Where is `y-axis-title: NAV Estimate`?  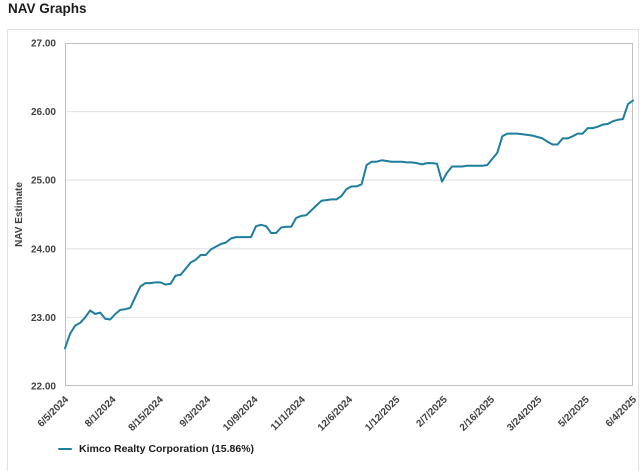 y-axis-title: NAV Estimate is located at coordinates (19, 214).